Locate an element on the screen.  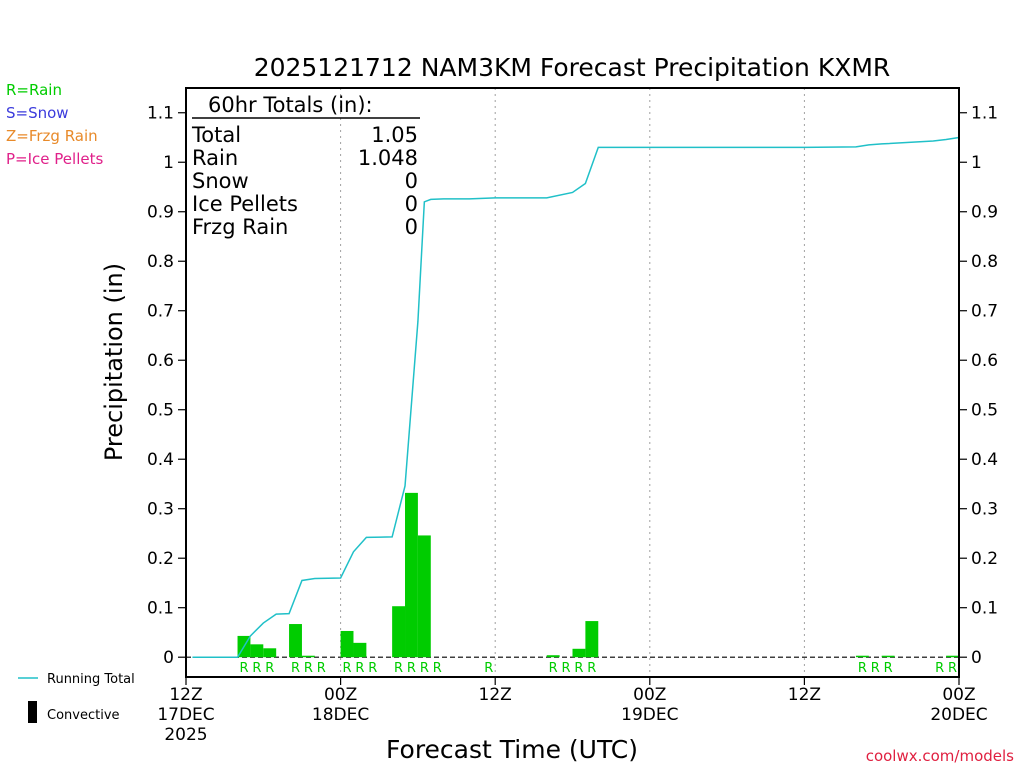
y-tick-label-right: 0.2 is located at coordinates (984, 559).